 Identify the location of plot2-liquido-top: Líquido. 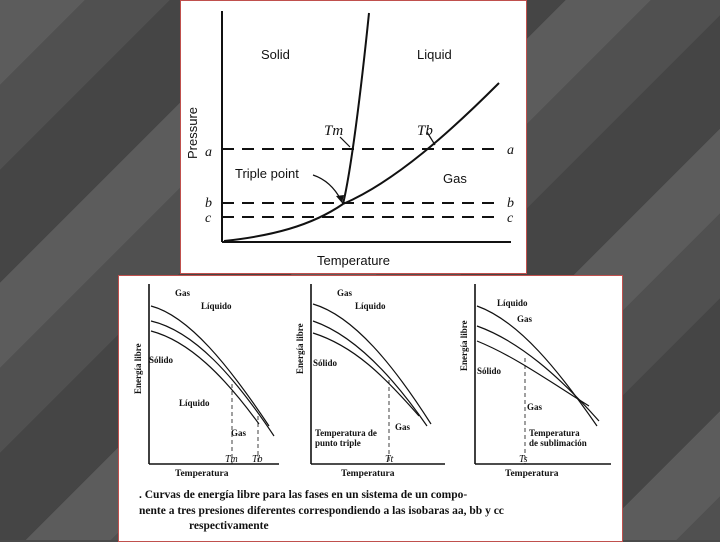
(370, 306).